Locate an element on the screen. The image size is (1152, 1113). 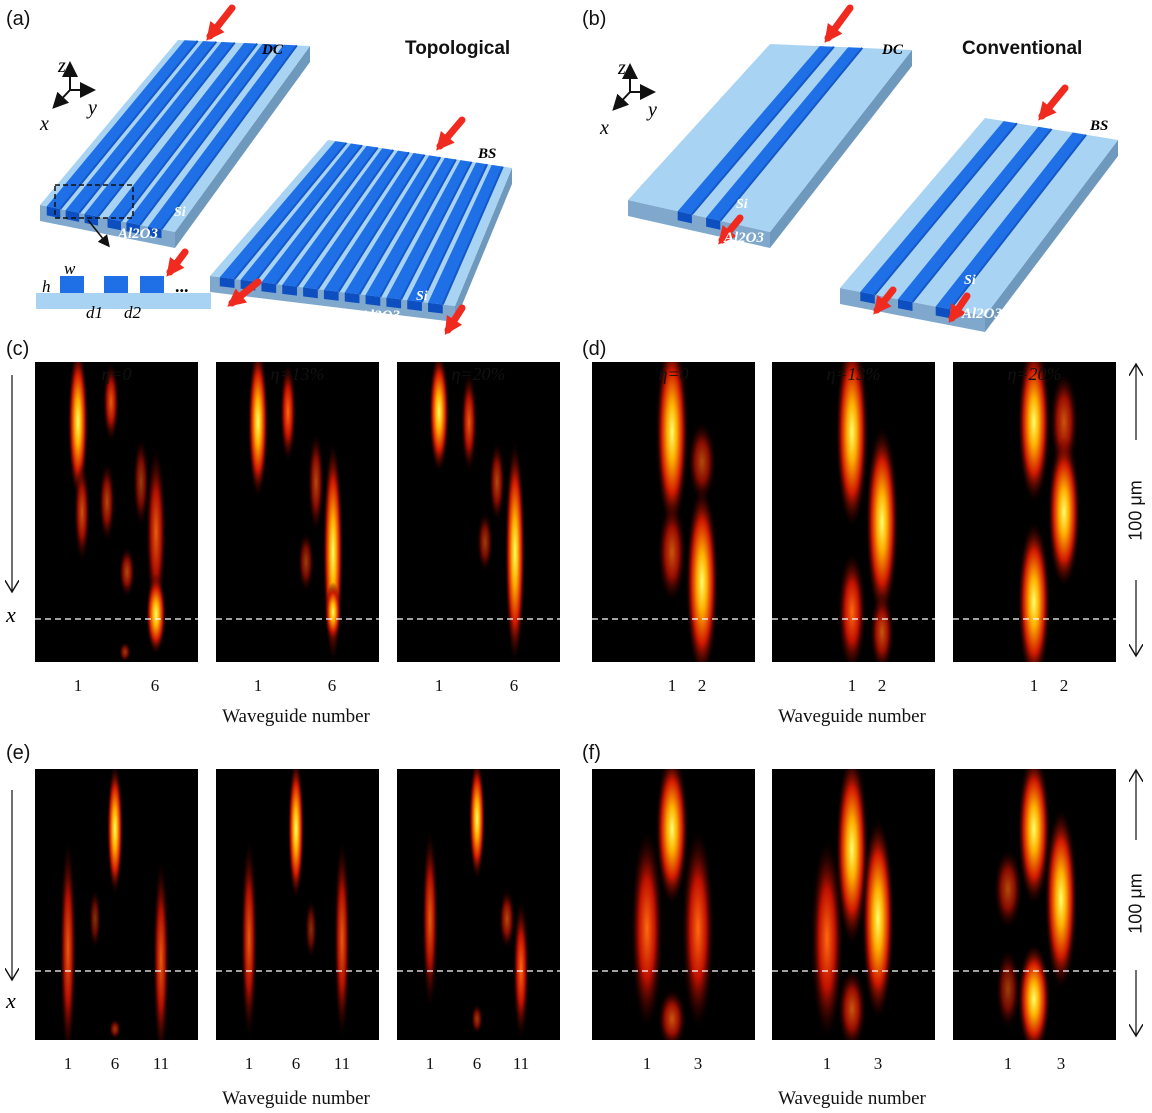
axis-z-label: z is located at coordinates (61, 66).